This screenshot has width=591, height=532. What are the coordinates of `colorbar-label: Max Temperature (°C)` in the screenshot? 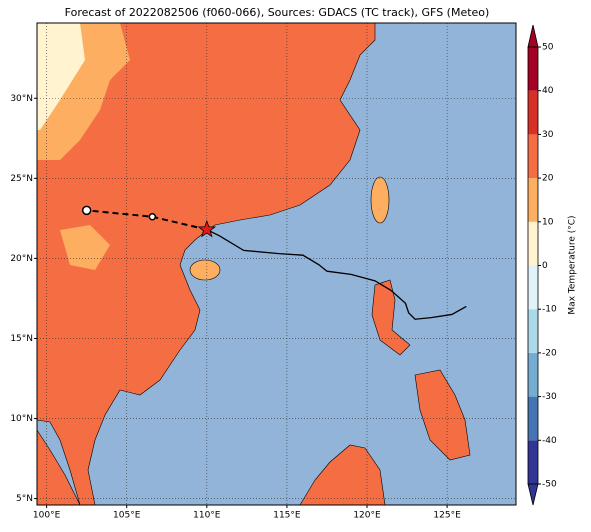 It's located at (573, 264).